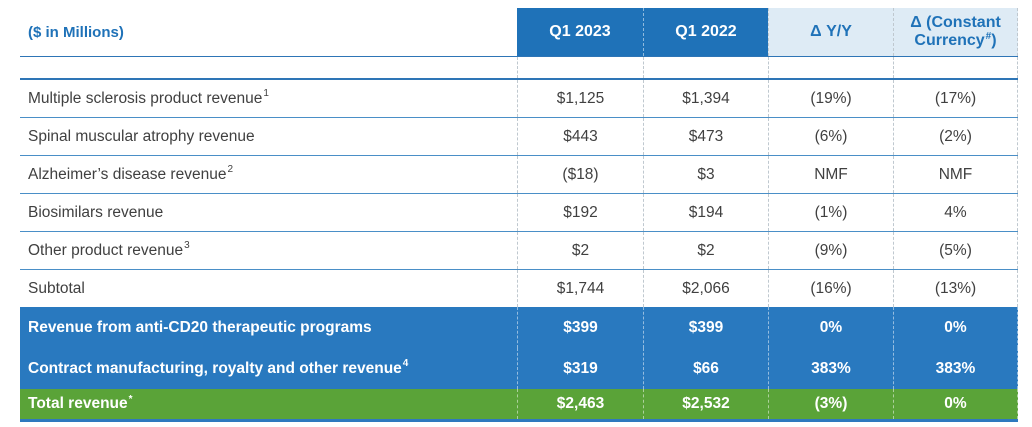 The image size is (1032, 427). What do you see at coordinates (830, 174) in the screenshot?
I see `cell-delta-yy: NMF` at bounding box center [830, 174].